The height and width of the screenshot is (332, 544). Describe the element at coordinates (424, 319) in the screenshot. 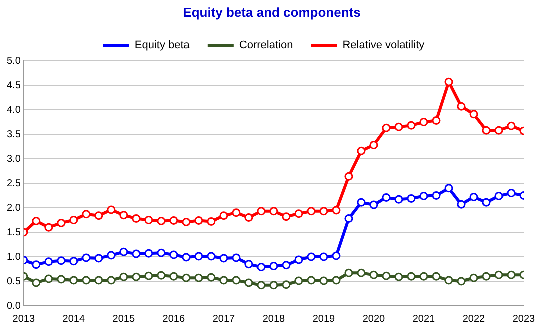

I see `x-tick-label: 2021` at that location.